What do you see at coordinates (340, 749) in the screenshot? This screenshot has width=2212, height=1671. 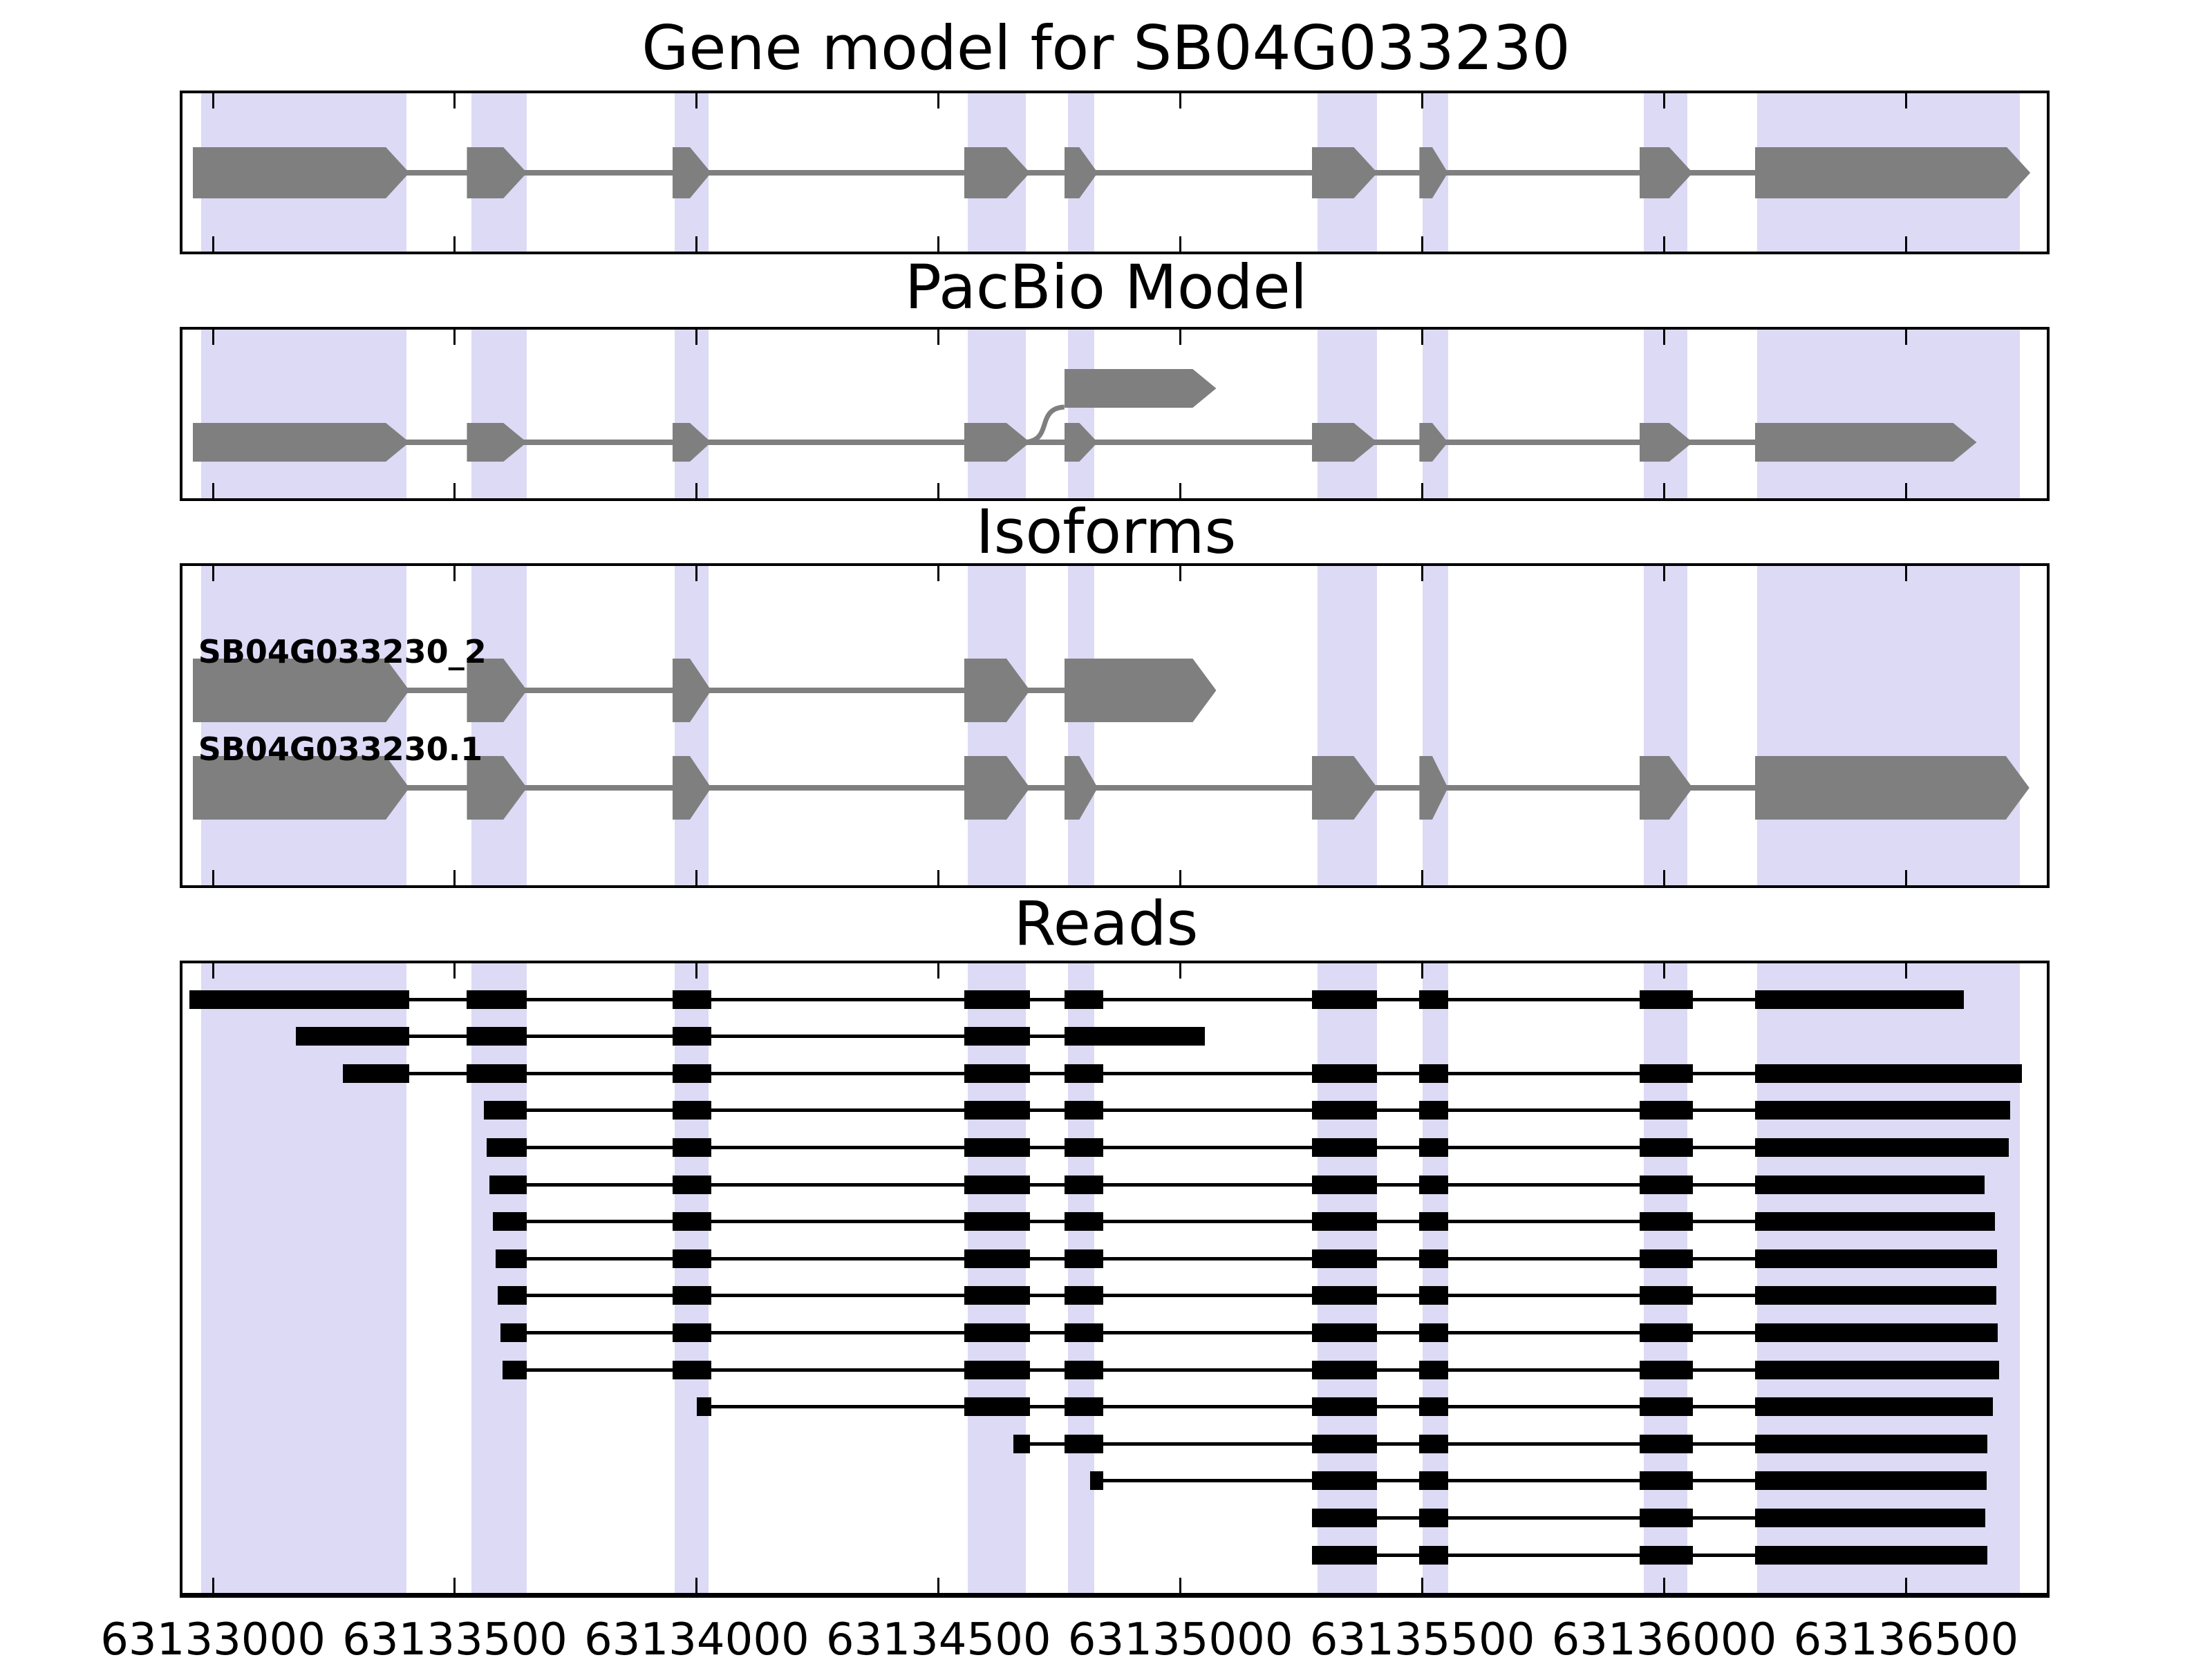 I see `isoform-label: SB04G033230.1` at bounding box center [340, 749].